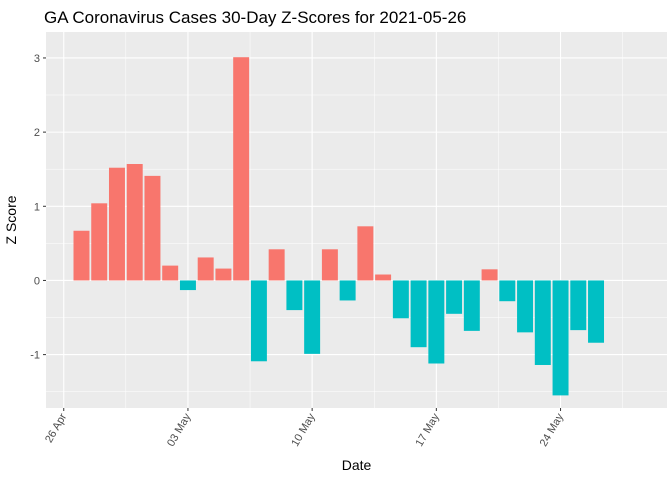 The height and width of the screenshot is (480, 672). What do you see at coordinates (179, 430) in the screenshot?
I see `x-tick-label: 03 May` at bounding box center [179, 430].